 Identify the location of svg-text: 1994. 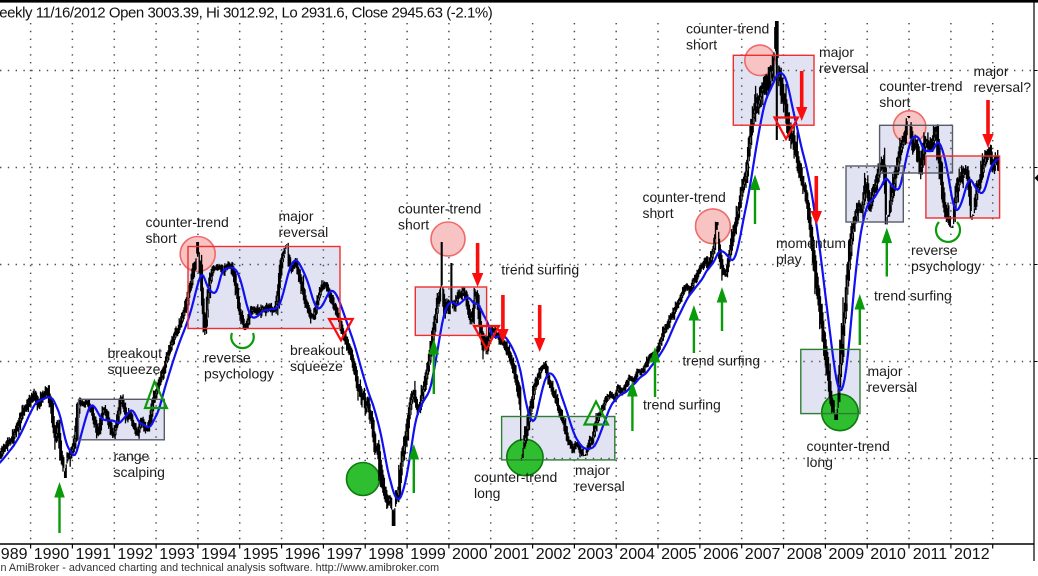
(219, 554).